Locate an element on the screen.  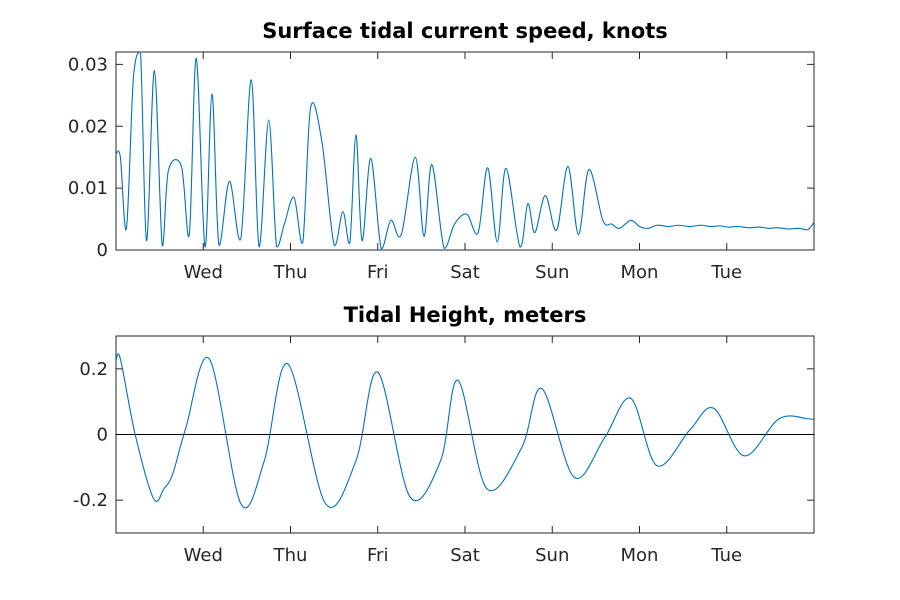
current-speed-xtick-label: Mon is located at coordinates (640, 272).